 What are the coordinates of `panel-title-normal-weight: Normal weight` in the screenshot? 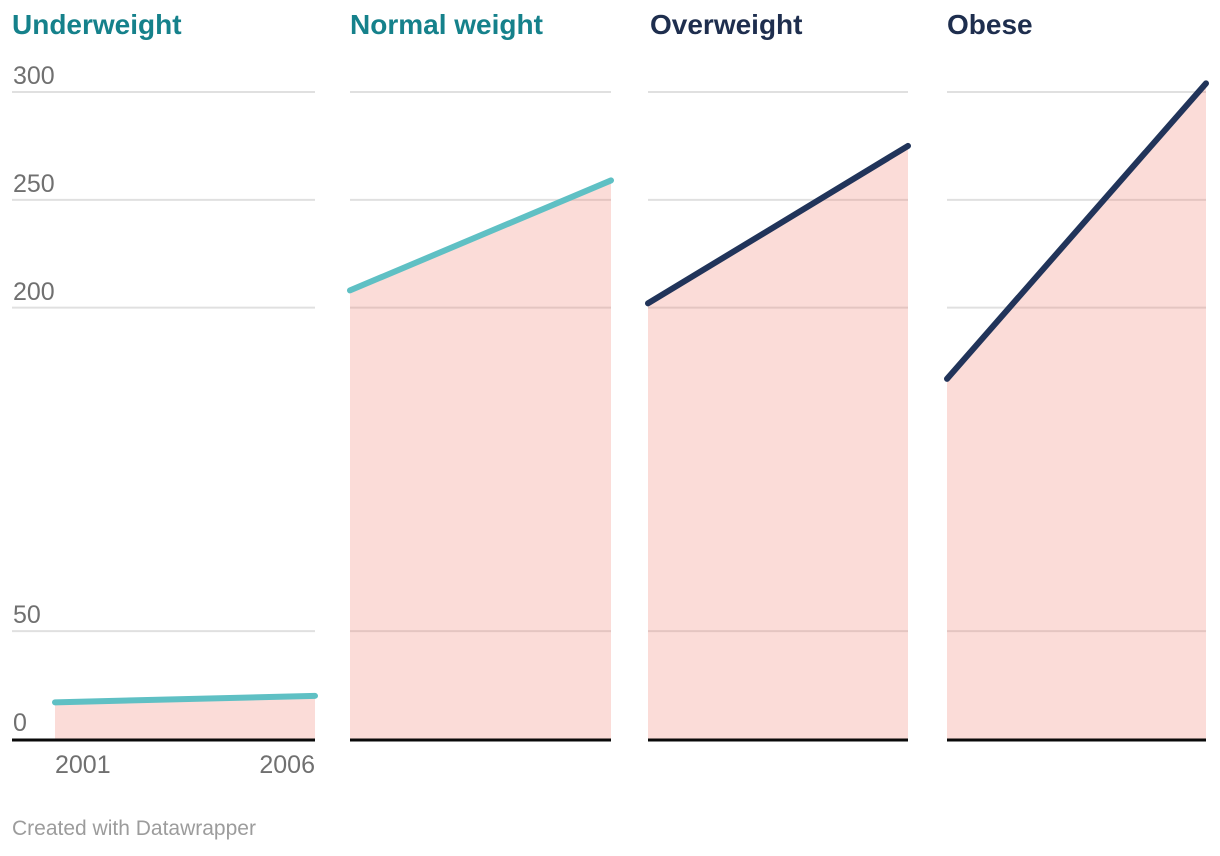 It's located at (446, 24).